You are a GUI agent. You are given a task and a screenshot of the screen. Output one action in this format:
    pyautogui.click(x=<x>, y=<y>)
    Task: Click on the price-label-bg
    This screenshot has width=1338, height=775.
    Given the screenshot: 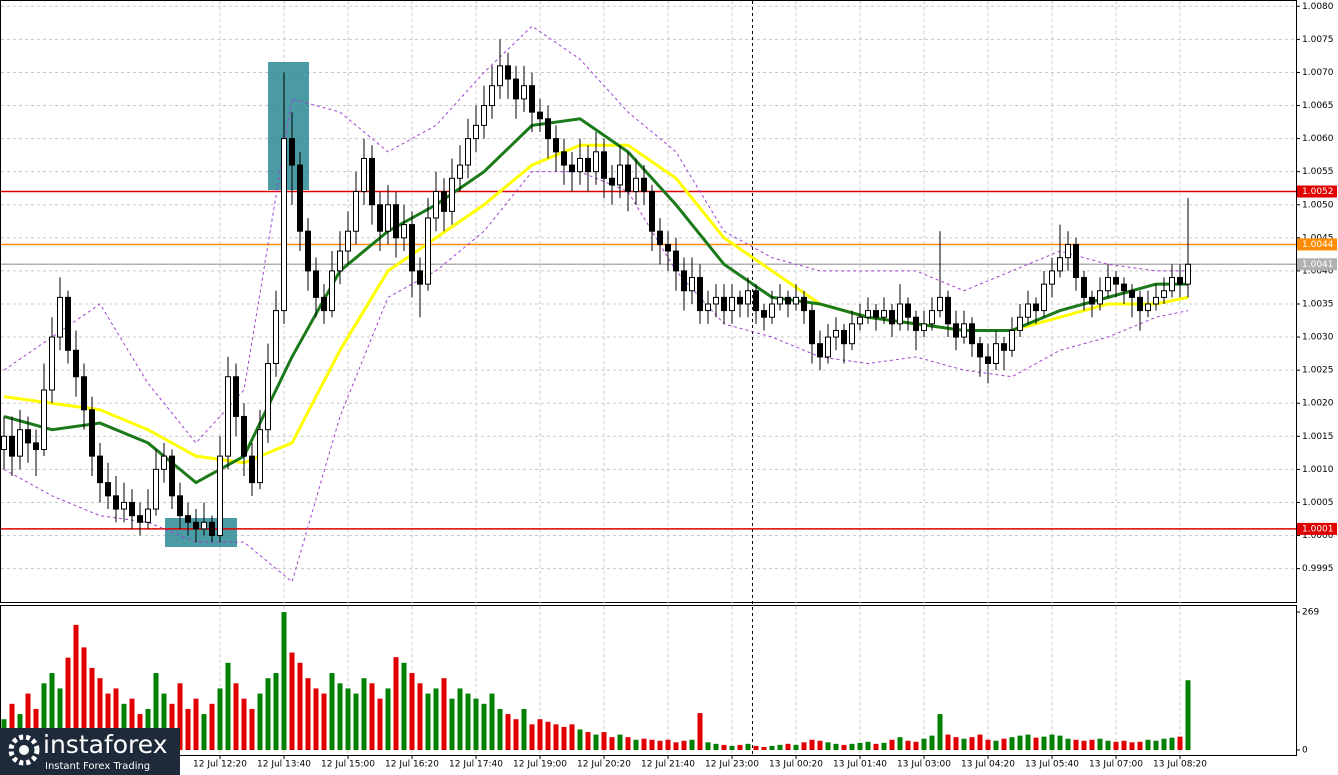 What is the action you would take?
    pyautogui.click(x=1317, y=191)
    